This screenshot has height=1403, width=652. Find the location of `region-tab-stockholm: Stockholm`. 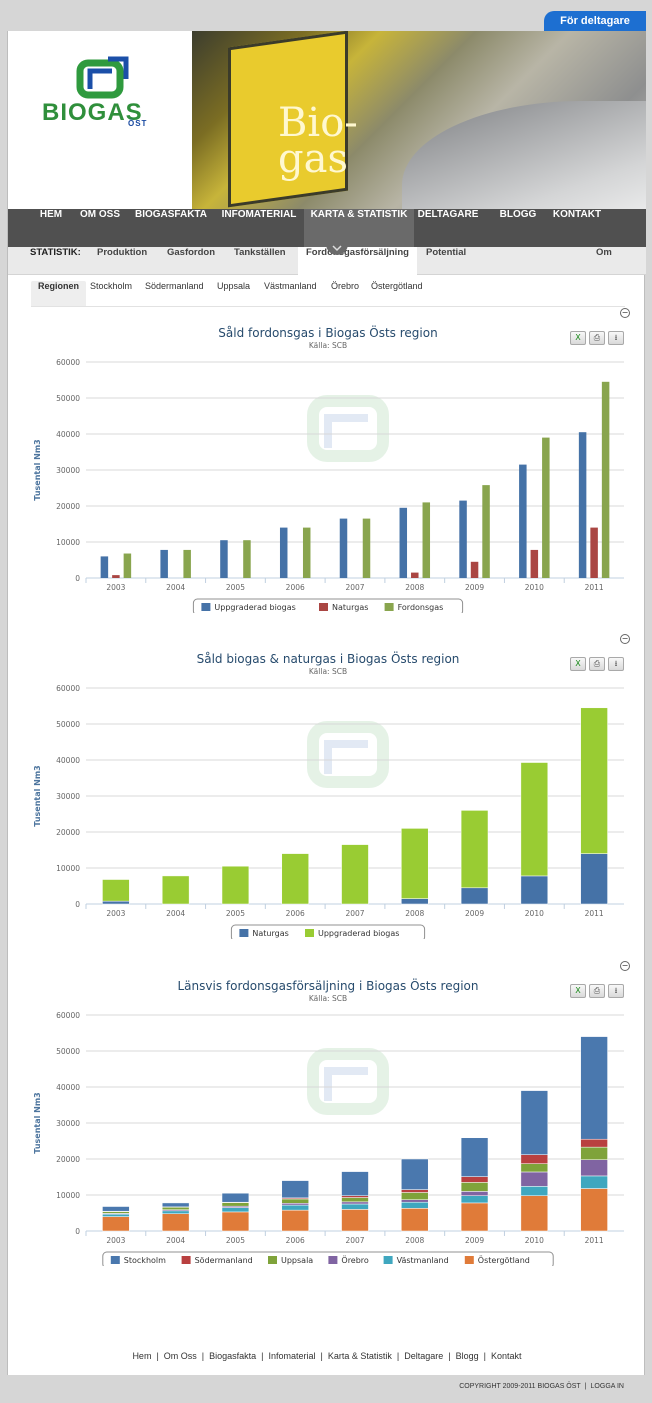

region-tab-stockholm: Stockholm is located at coordinates (111, 286).